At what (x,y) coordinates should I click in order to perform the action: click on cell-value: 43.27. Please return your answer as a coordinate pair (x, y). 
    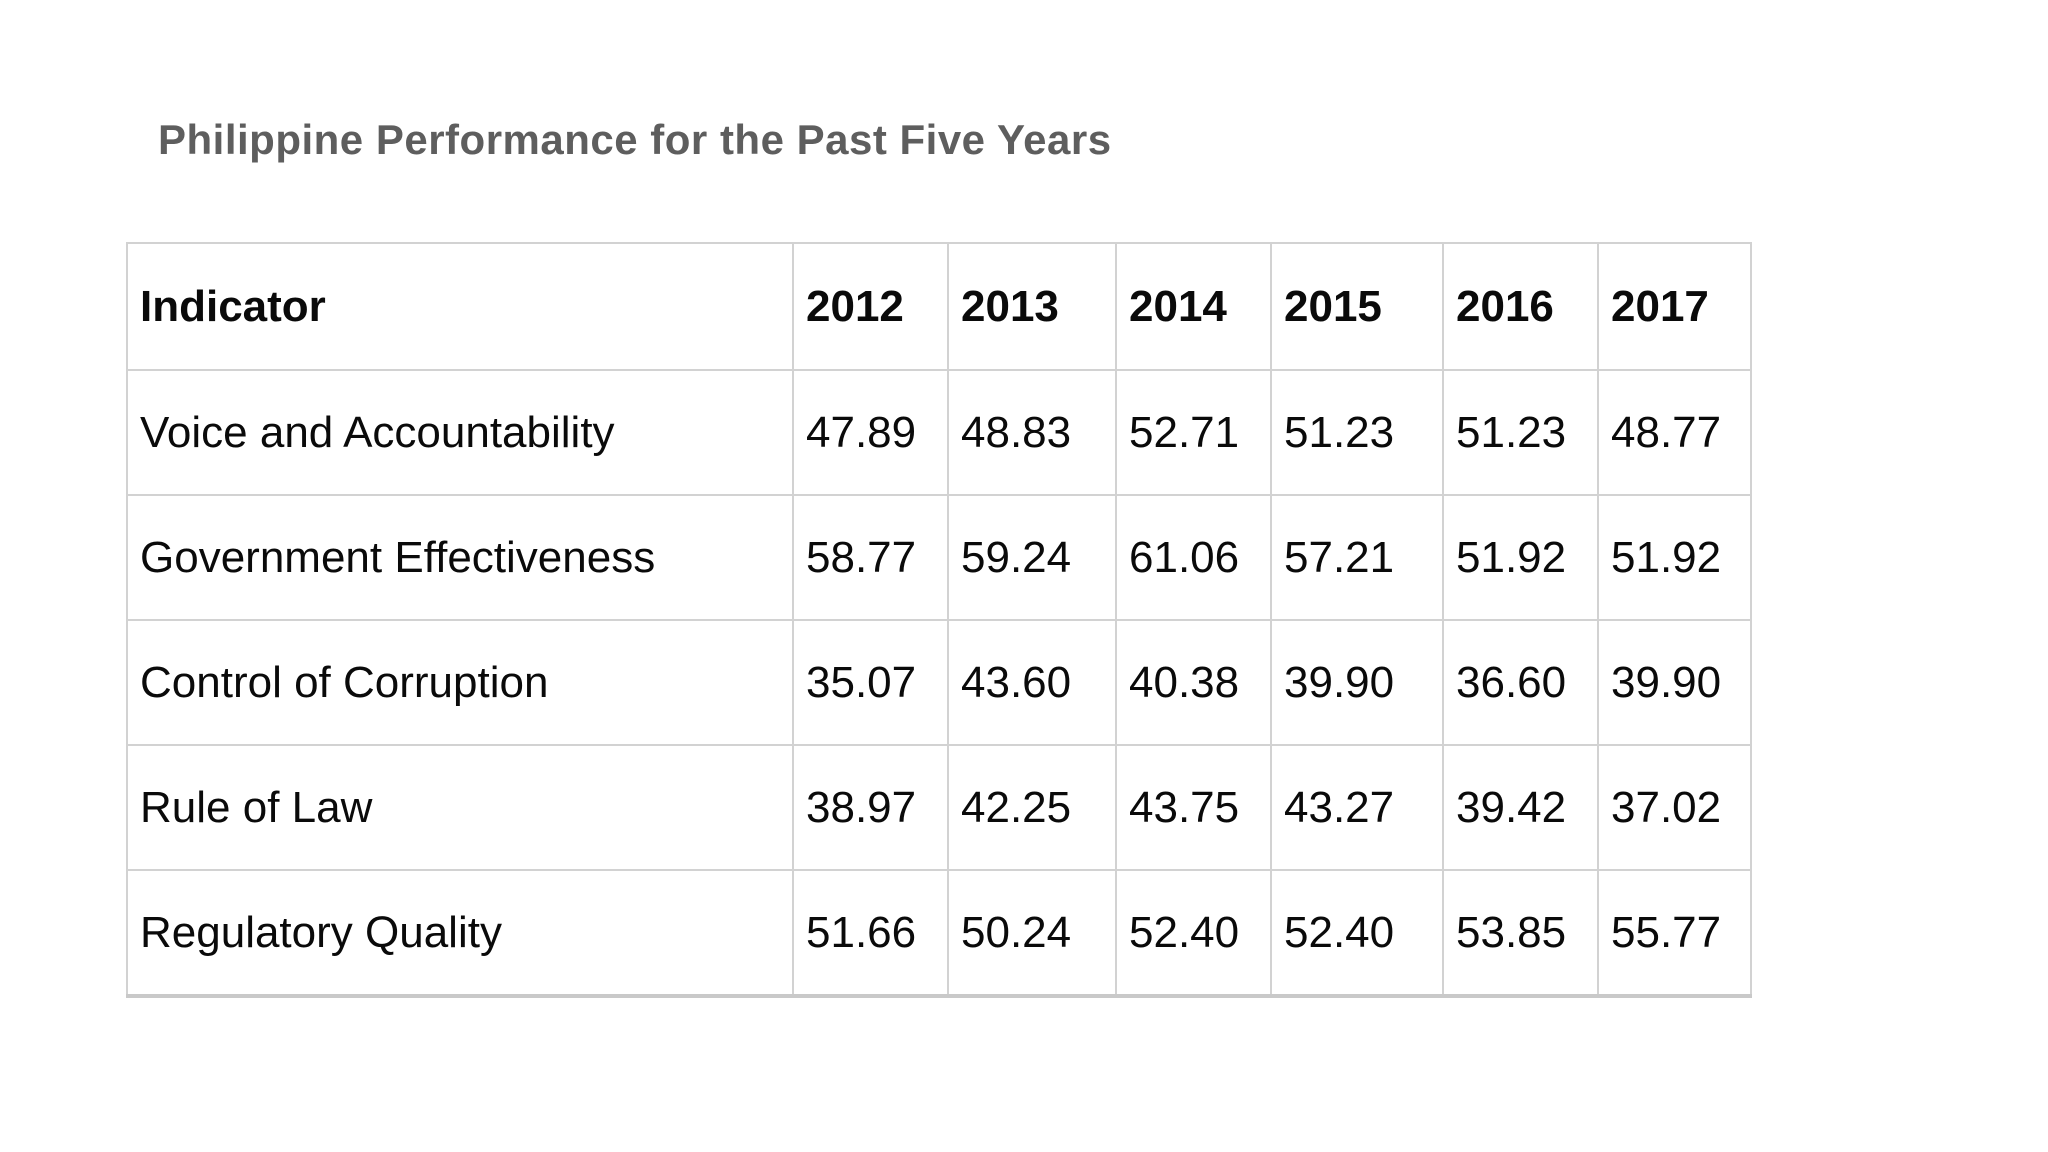
    Looking at the image, I should click on (1357, 807).